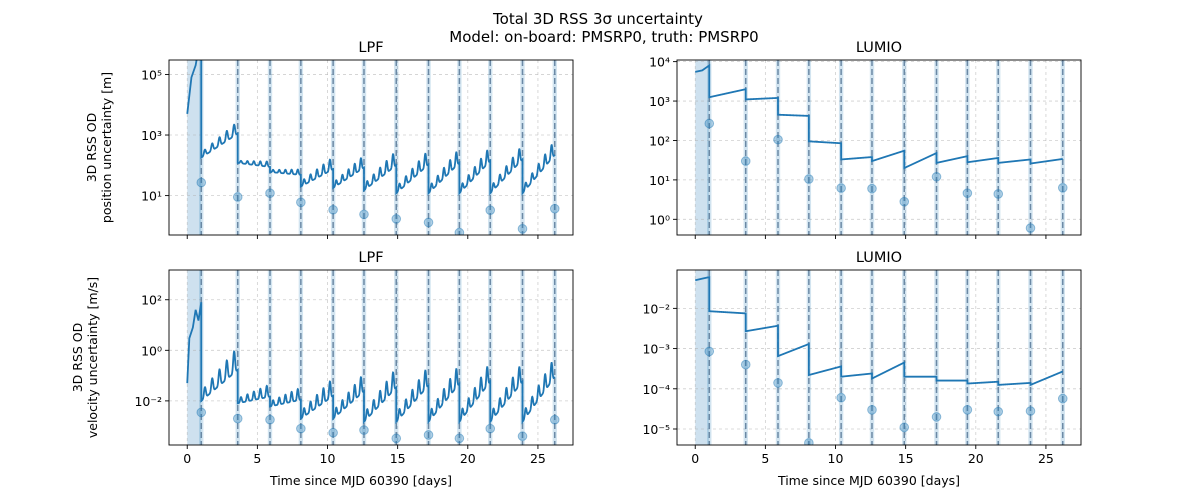 The height and width of the screenshot is (500, 1200). What do you see at coordinates (656, 349) in the screenshot?
I see `y-tick-label: 10⁻³` at bounding box center [656, 349].